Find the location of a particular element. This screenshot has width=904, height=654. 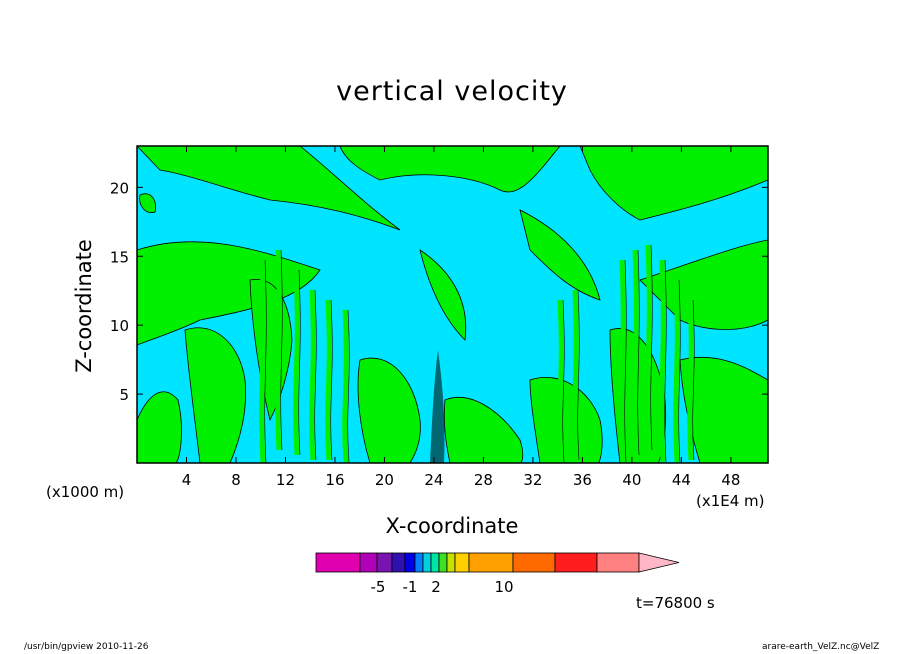

time-label: t=76800 s is located at coordinates (675, 603).